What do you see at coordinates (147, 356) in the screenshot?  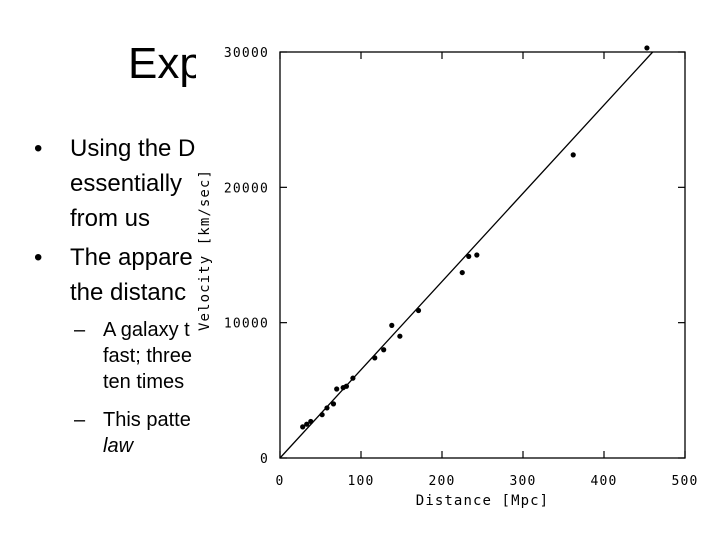 I see `subbullet-1-line-2: fast; three` at bounding box center [147, 356].